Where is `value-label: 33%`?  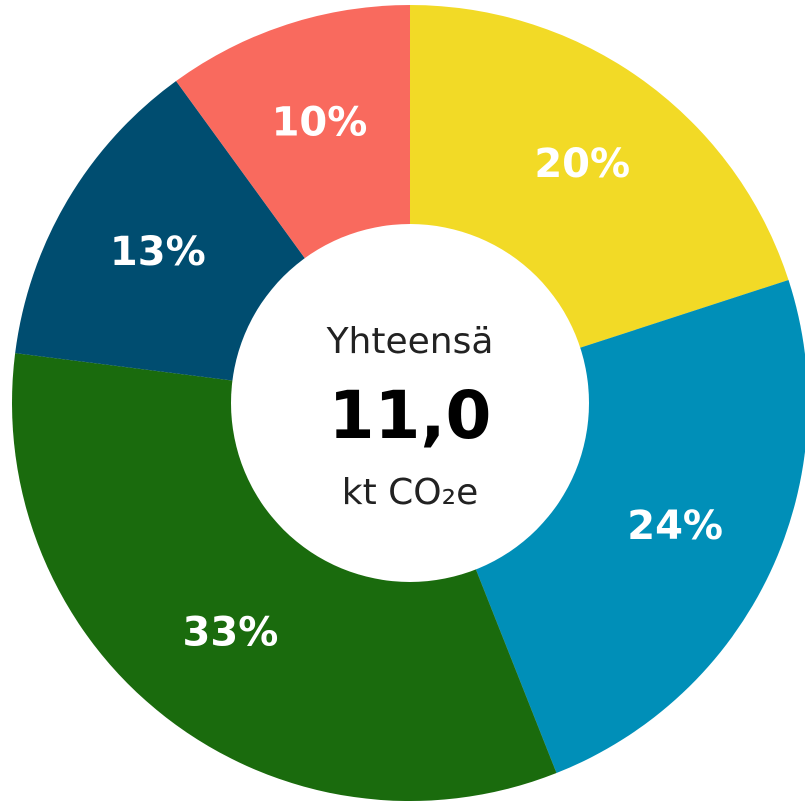 value-label: 33% is located at coordinates (231, 633).